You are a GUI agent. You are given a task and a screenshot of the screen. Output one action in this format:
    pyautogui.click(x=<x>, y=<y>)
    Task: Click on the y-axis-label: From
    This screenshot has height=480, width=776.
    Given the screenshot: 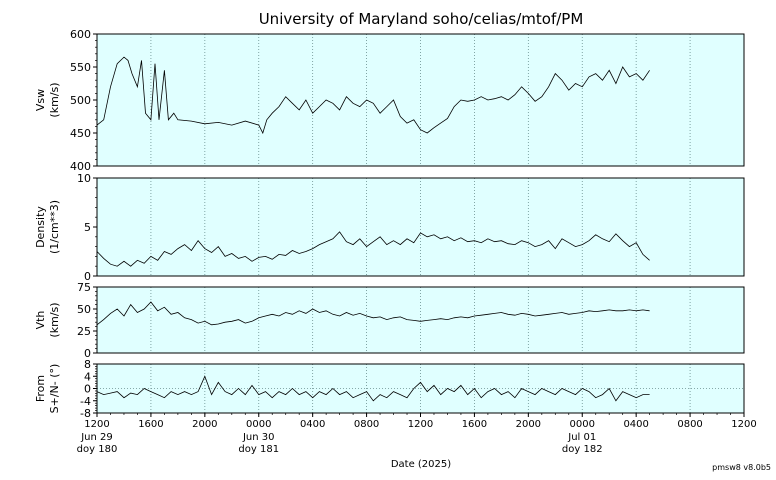 What is the action you would take?
    pyautogui.click(x=40, y=388)
    